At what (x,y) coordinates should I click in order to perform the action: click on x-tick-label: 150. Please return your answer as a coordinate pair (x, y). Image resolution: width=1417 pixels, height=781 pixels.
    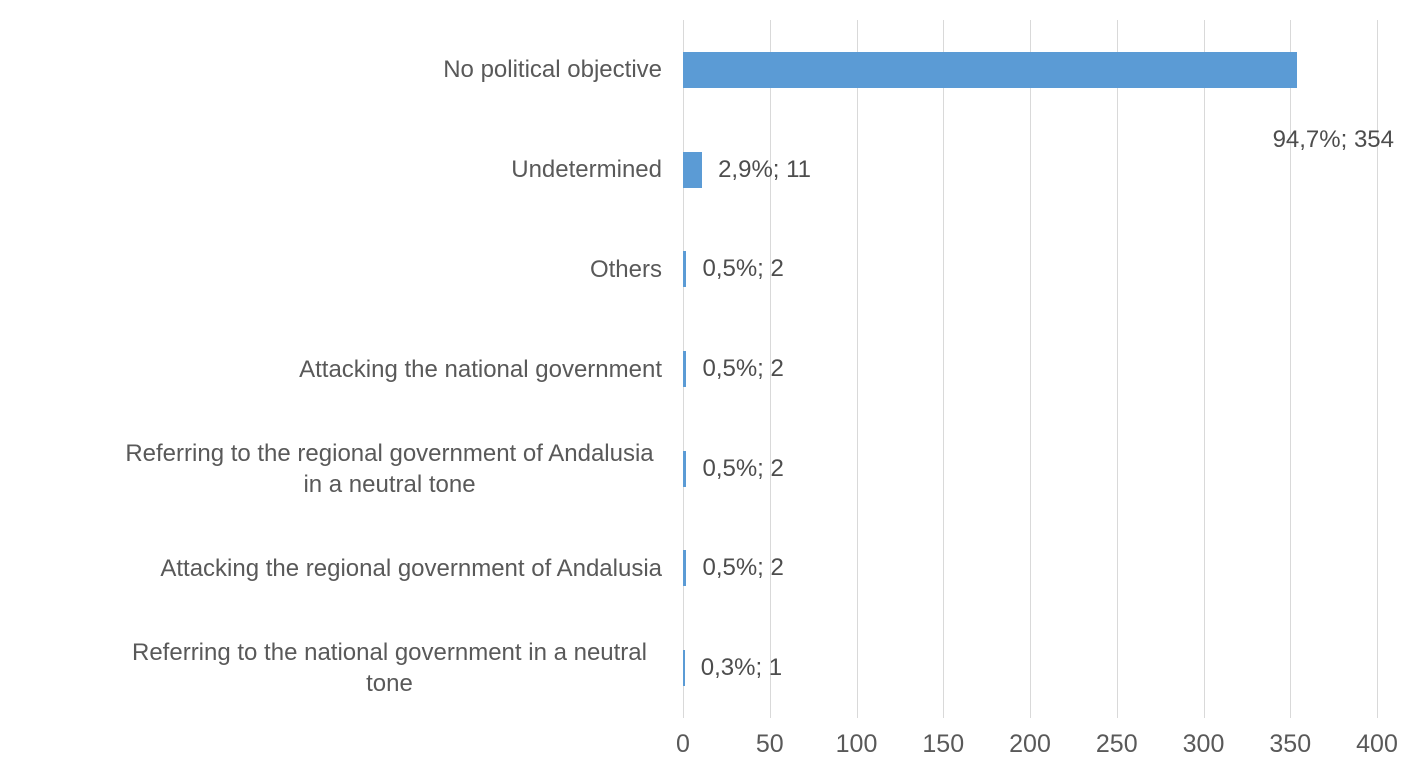
    Looking at the image, I should click on (943, 744).